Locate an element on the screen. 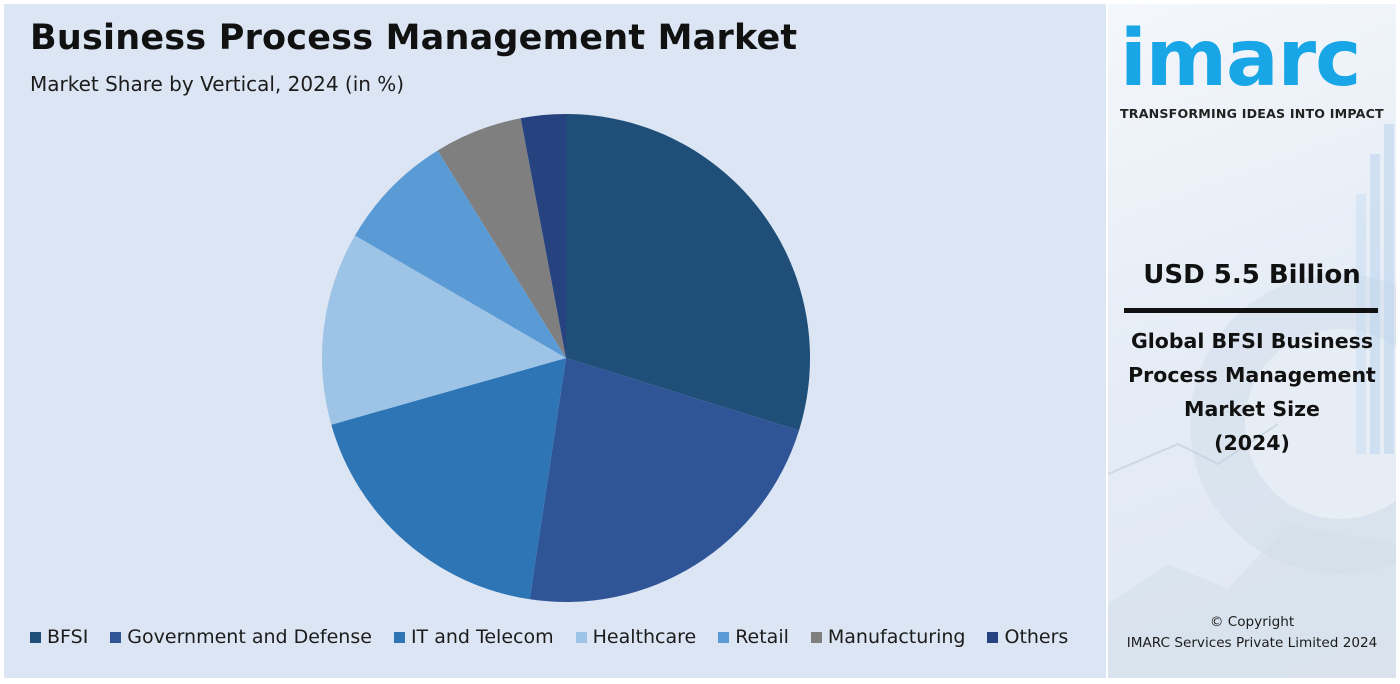 The width and height of the screenshot is (1400, 684). pie-slice-retail is located at coordinates (460, 254).